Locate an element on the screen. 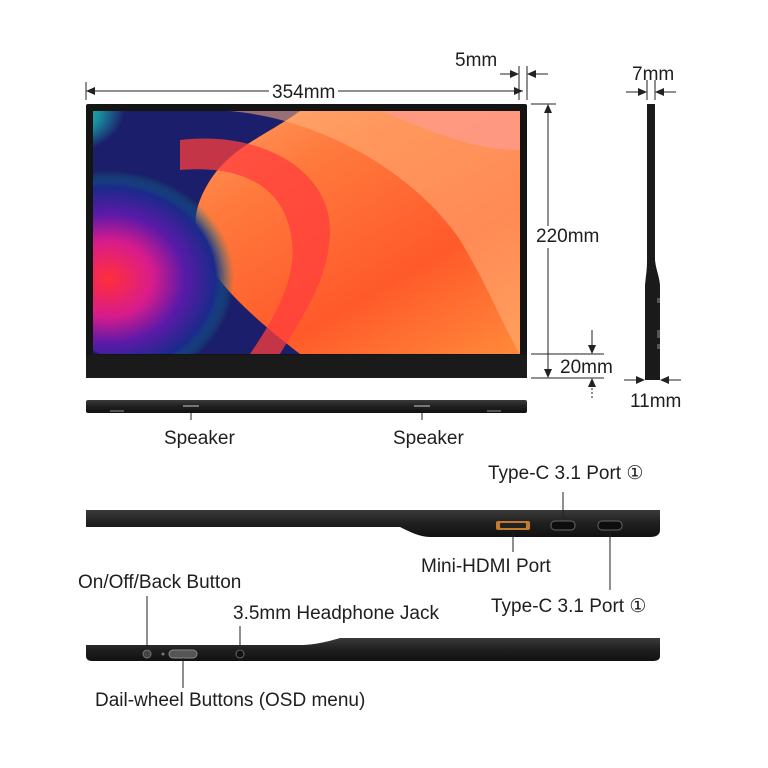  bezel-side-label: 5mm is located at coordinates (476, 60).